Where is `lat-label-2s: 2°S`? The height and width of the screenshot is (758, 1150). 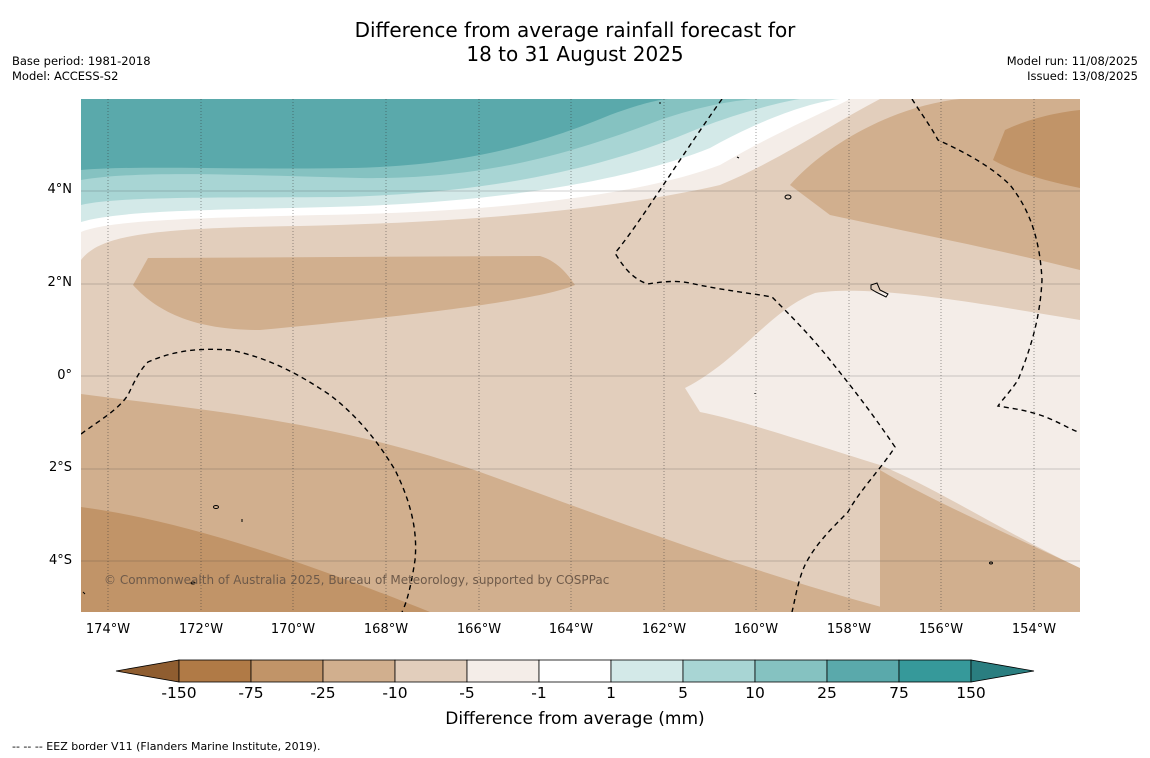
lat-label-2s: 2°S is located at coordinates (60, 467).